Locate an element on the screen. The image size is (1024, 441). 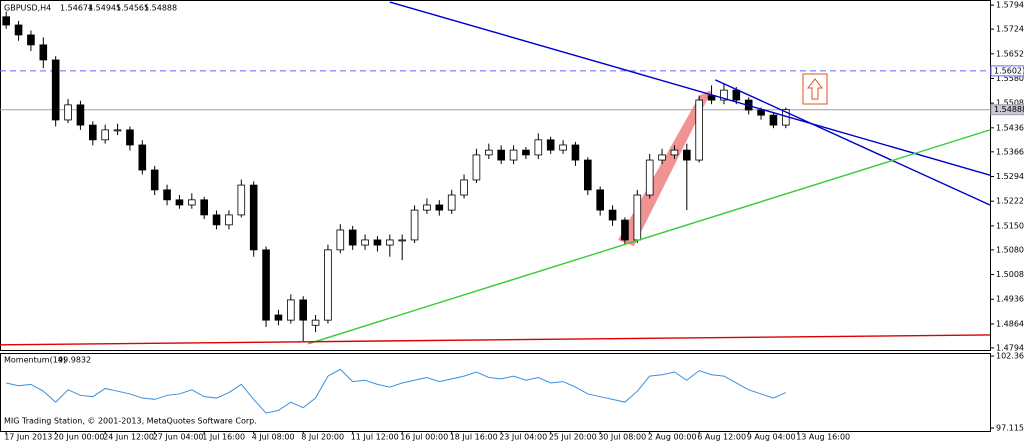
x-tick-label: 30 Jul 08:00 is located at coordinates (622, 437).